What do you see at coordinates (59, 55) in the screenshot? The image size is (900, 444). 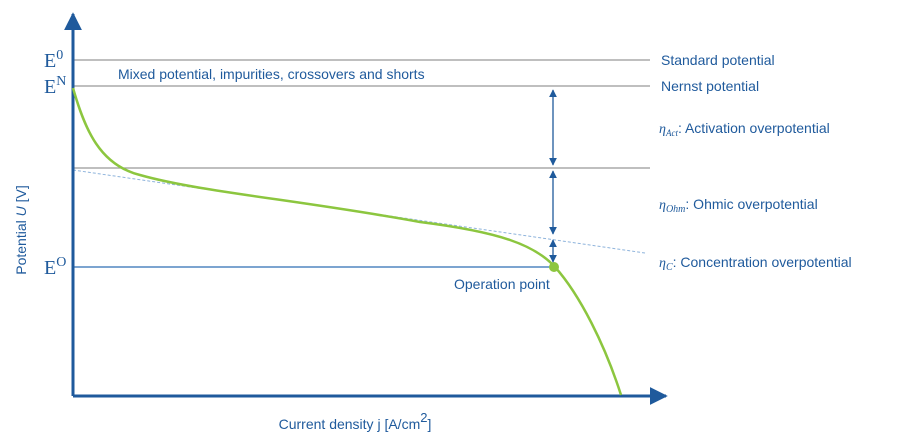 I see `text-part: 0` at bounding box center [59, 55].